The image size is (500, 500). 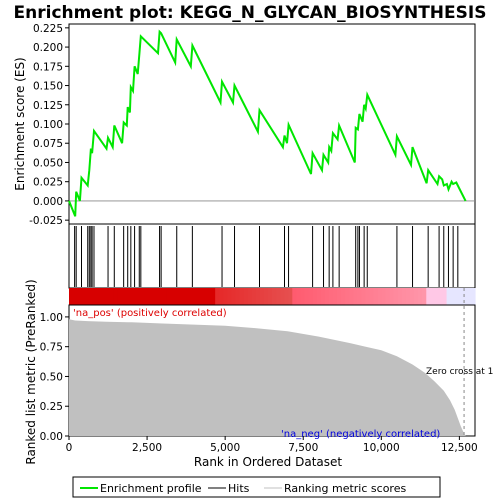 What do you see at coordinates (360, 434) in the screenshot?
I see `neg-label: 'na_neg' (negatively correlated)` at bounding box center [360, 434].